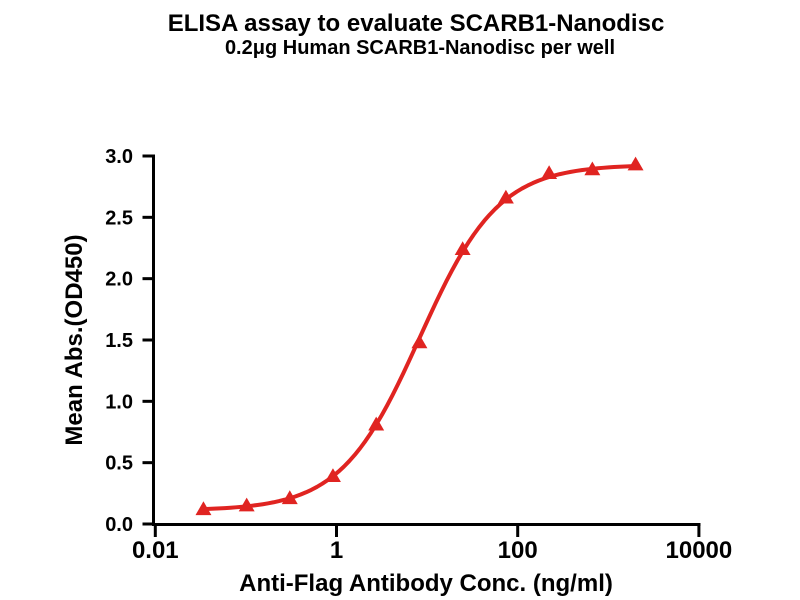 The width and height of the screenshot is (800, 600). Describe the element at coordinates (336, 550) in the screenshot. I see `x-tick-label: 1` at that location.